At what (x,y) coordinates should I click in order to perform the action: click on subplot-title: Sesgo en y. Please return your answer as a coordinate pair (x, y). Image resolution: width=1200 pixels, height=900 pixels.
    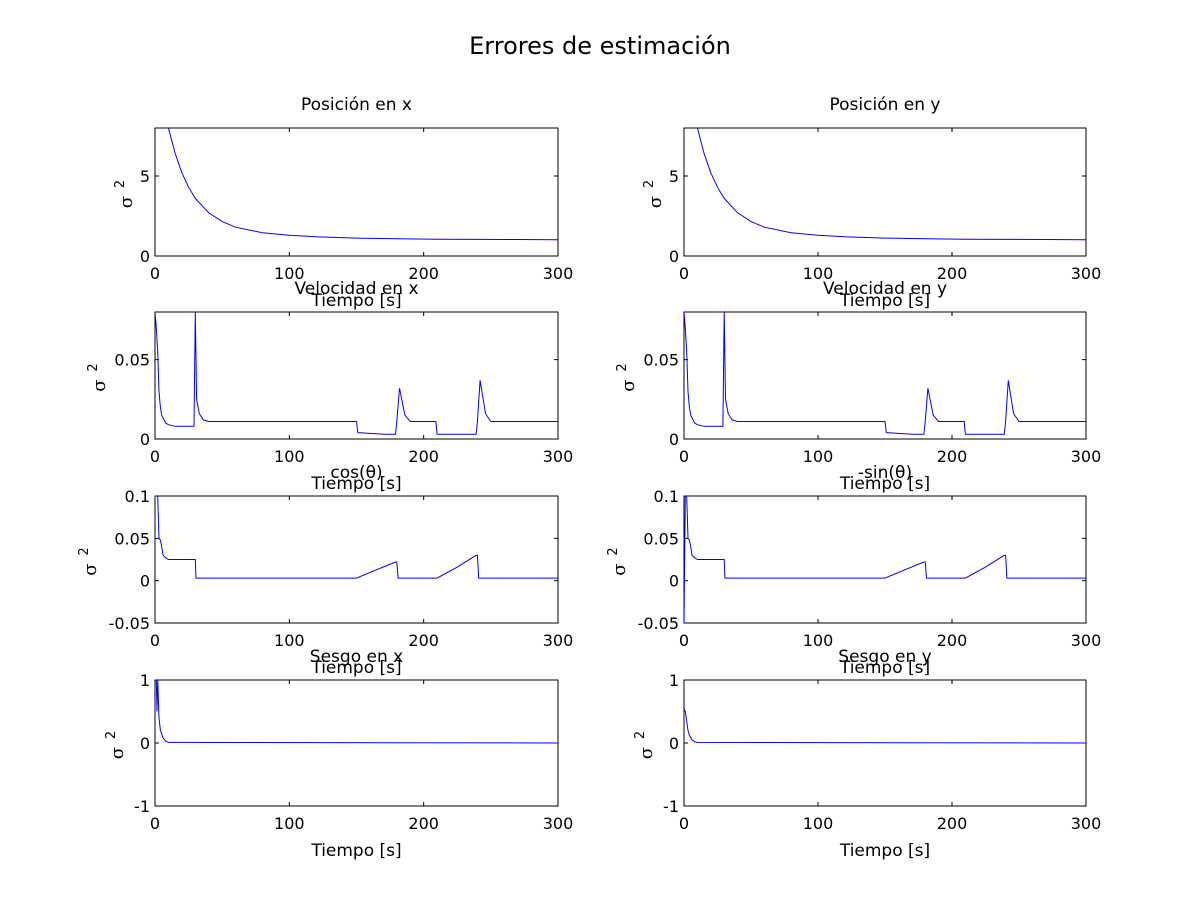
    Looking at the image, I should click on (884, 657).